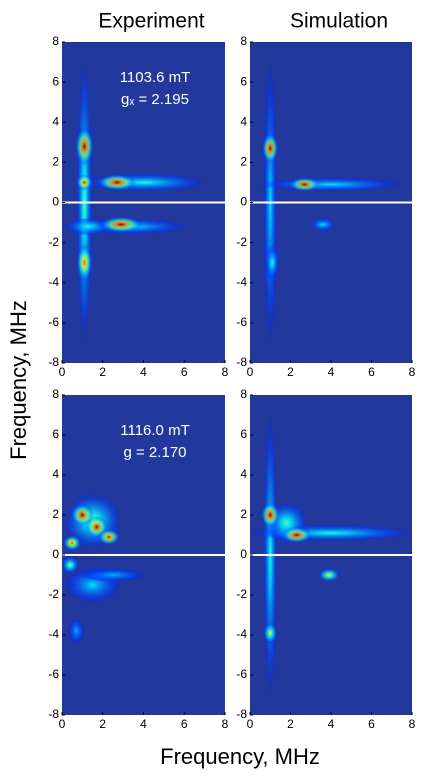 Image resolution: width=425 pixels, height=777 pixels. What do you see at coordinates (151, 21) in the screenshot?
I see `panel-title: Experiment` at bounding box center [151, 21].